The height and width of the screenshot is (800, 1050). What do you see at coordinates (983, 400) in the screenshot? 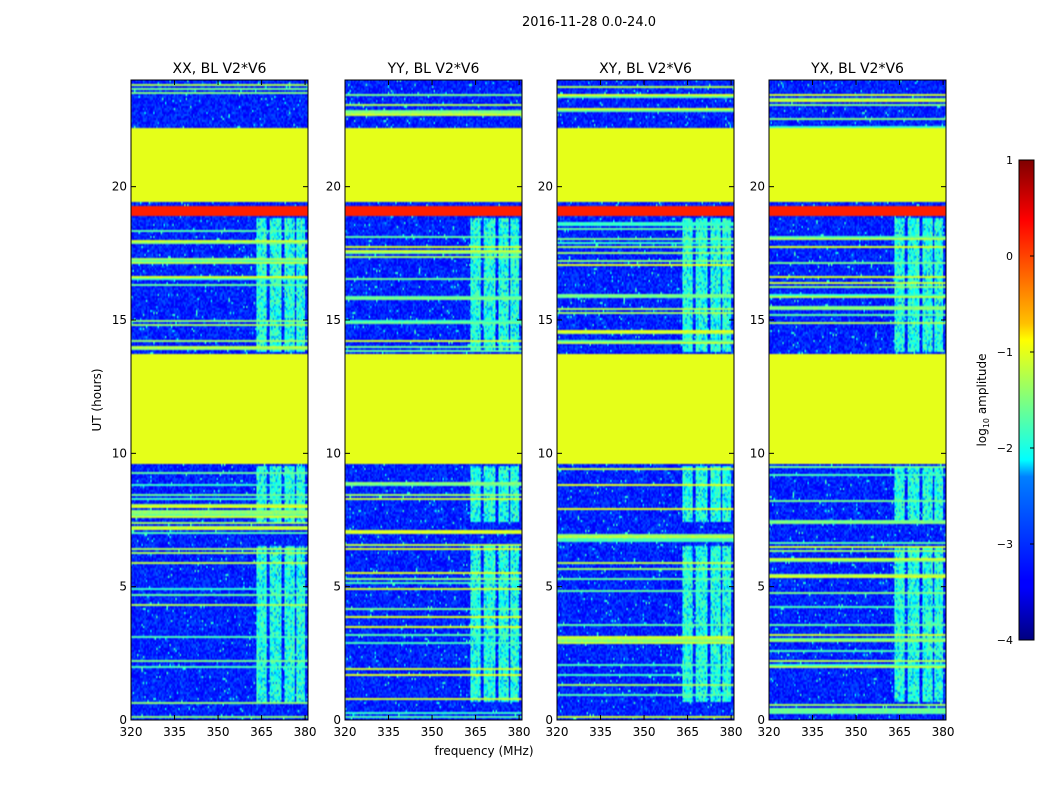
I see `colorbar-label: log10 amplitude` at bounding box center [983, 400].